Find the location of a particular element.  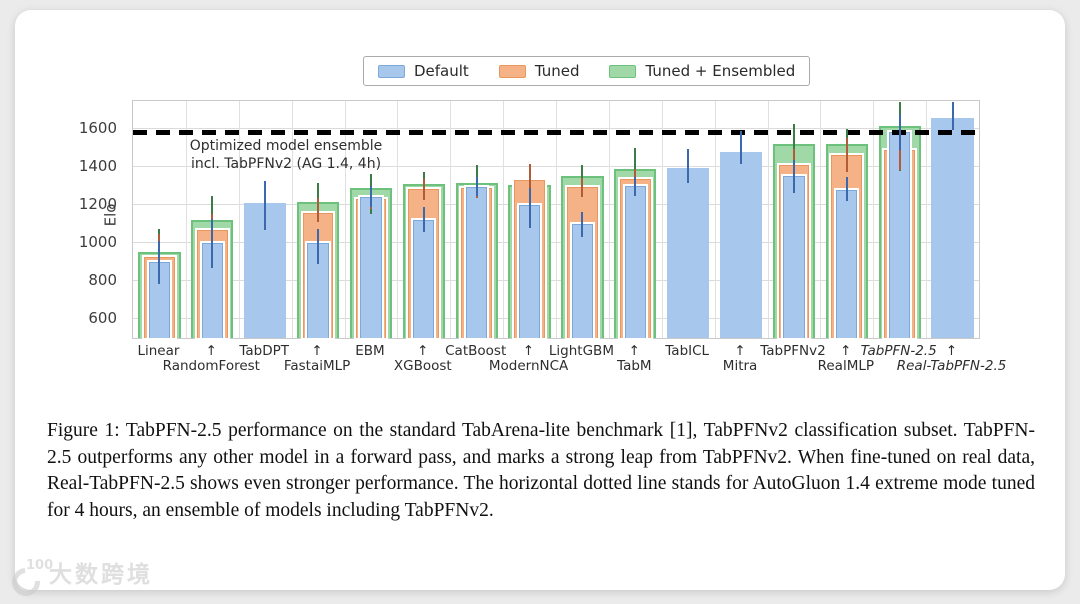

x-tick-label-XGBoost: XGBoost is located at coordinates (422, 366).